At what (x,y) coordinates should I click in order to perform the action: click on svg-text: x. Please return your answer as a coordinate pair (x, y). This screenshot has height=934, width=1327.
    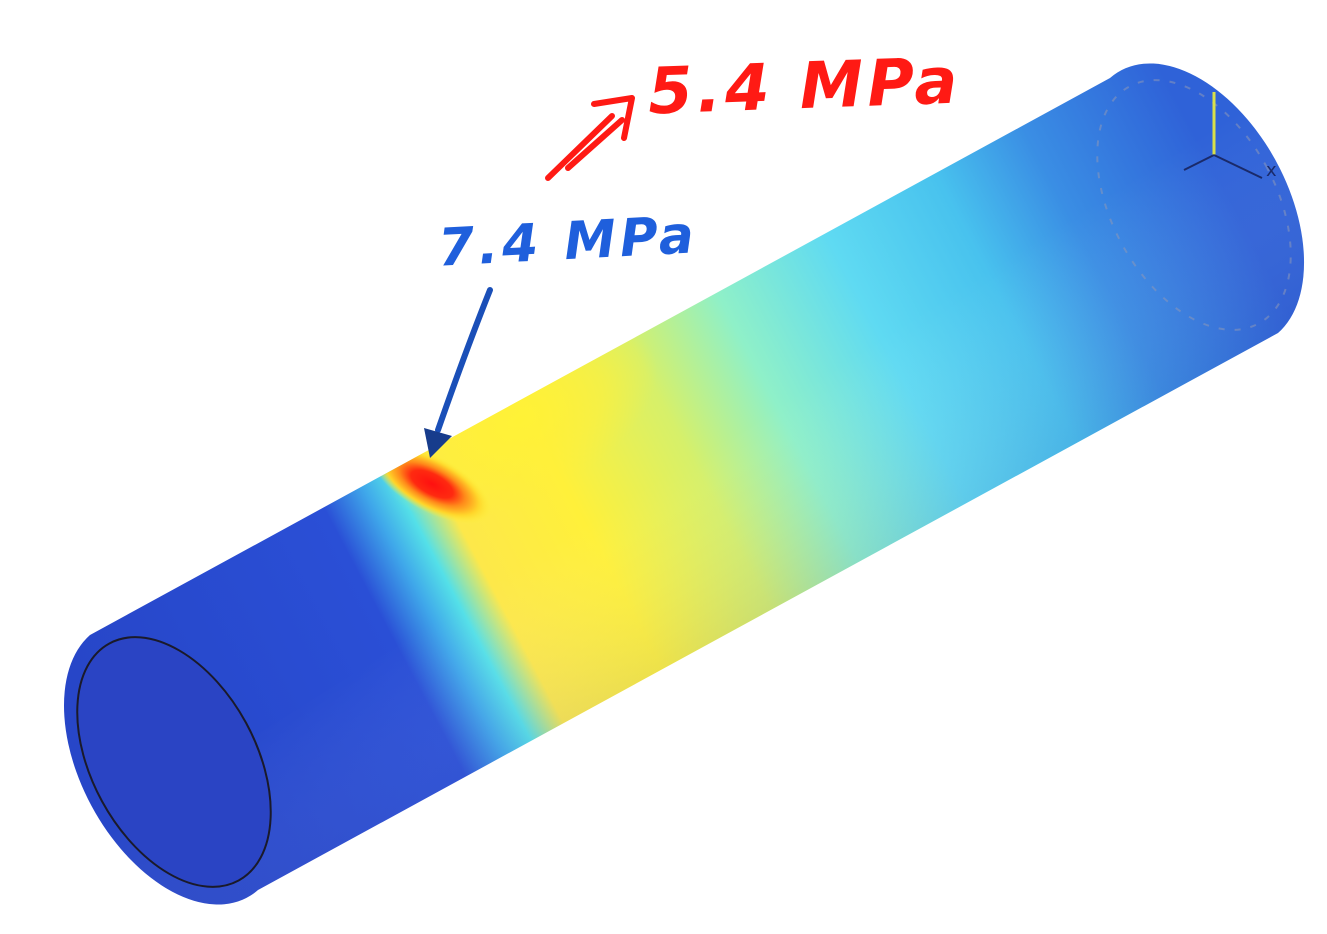
    Looking at the image, I should click on (1271, 170).